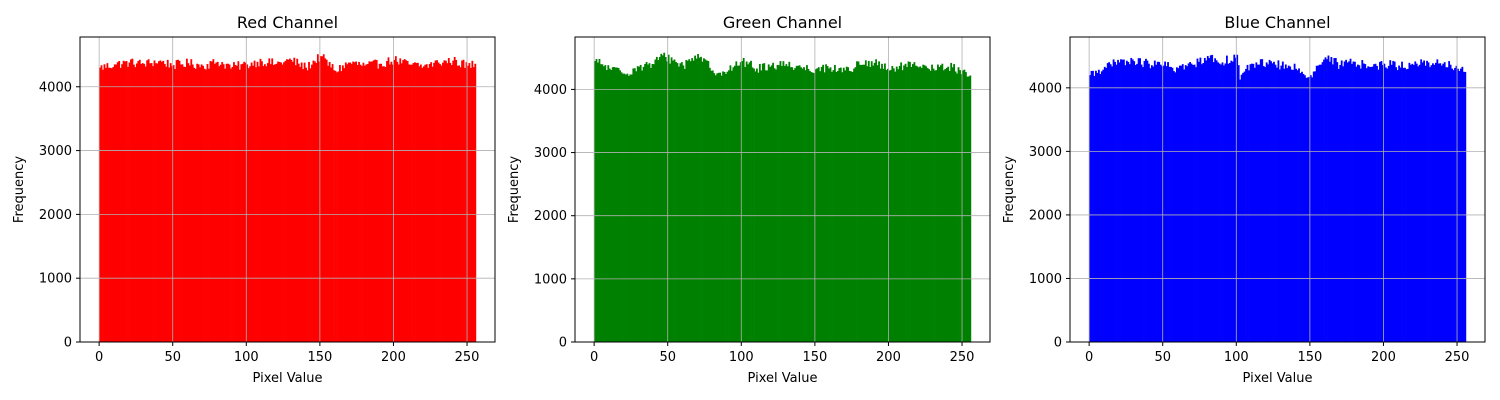 Image resolution: width=1500 pixels, height=400 pixels. What do you see at coordinates (1045, 152) in the screenshot?
I see `y-tick-label: 3000` at bounding box center [1045, 152].